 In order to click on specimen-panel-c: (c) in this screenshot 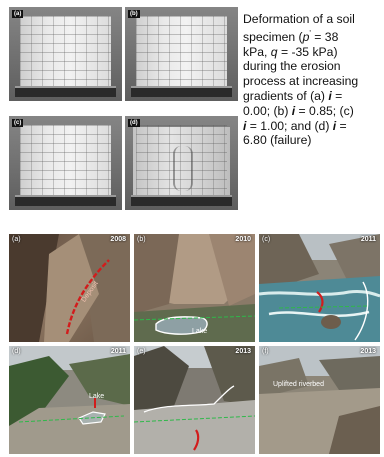, I will do `click(65, 163)`.